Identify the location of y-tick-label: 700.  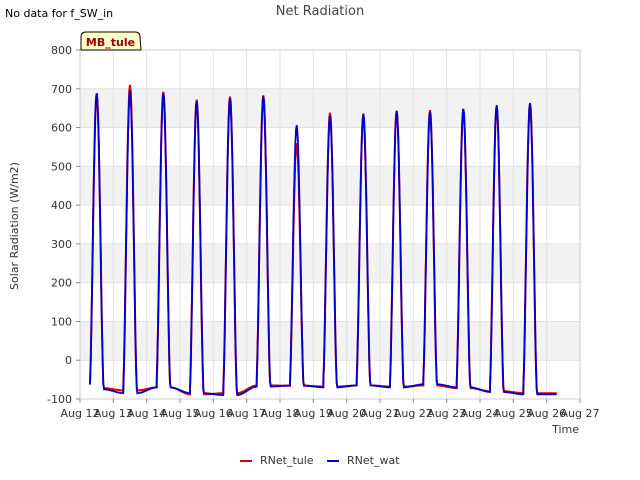
(61, 89).